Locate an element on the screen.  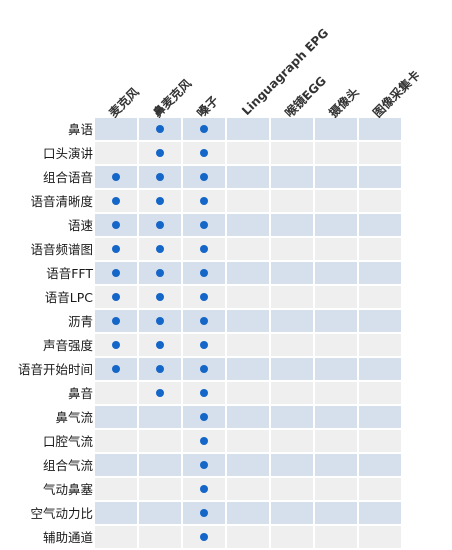
row-label: 组合气流 is located at coordinates (67, 465).